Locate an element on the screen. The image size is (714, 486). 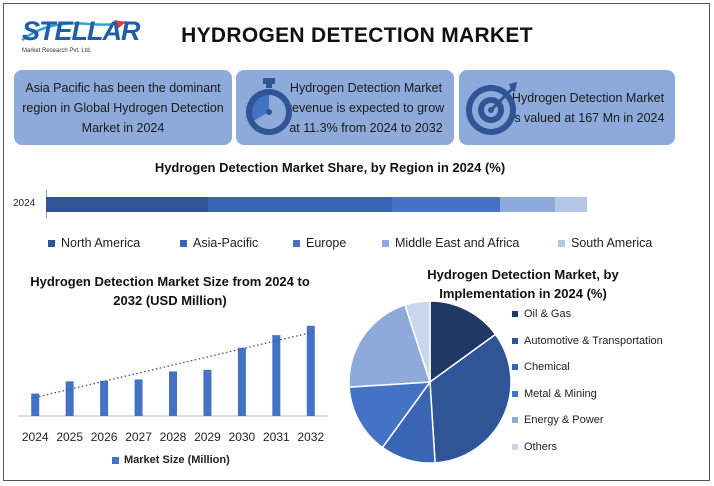
legend-item-south-america: South America is located at coordinates (605, 243).